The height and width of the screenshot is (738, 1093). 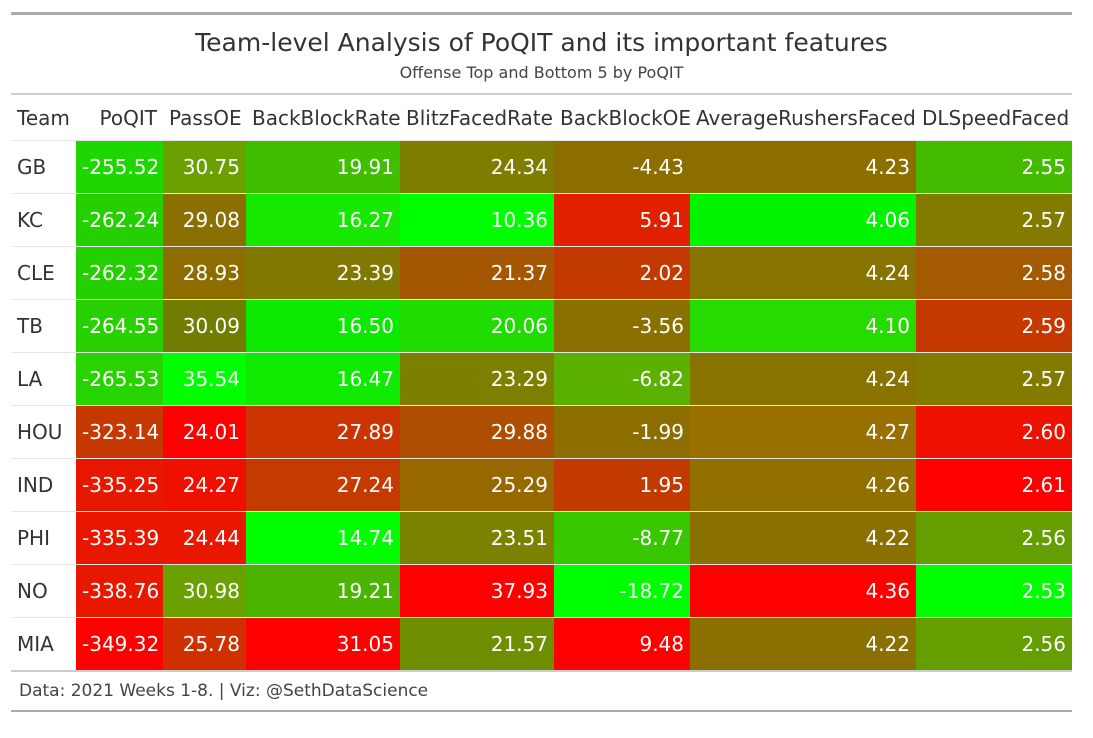 What do you see at coordinates (204, 273) in the screenshot?
I see `value-cell-passoe: 28.93` at bounding box center [204, 273].